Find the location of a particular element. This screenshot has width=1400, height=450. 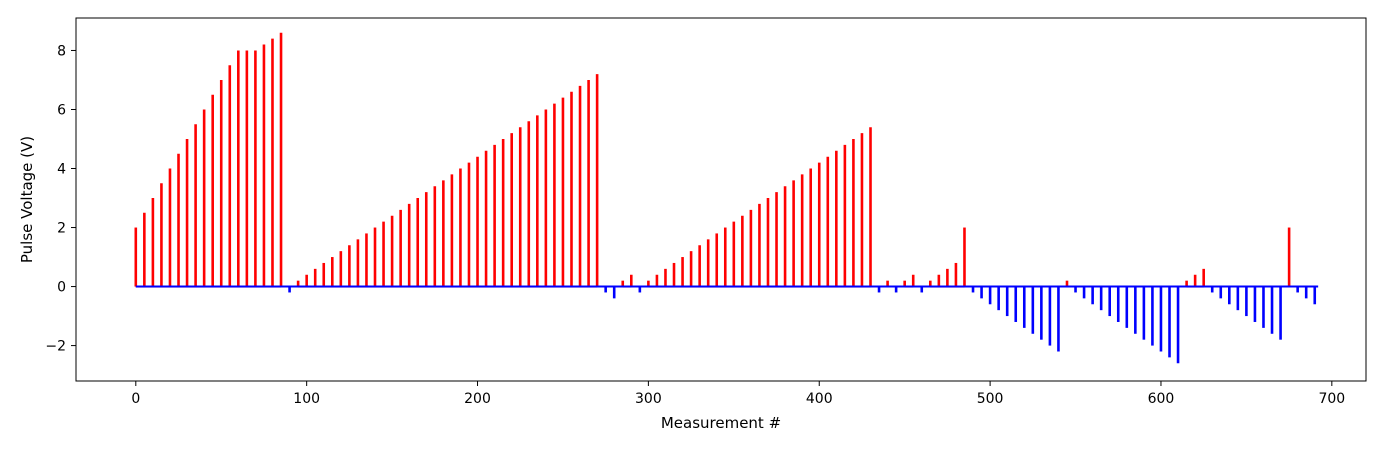

y-tick-label-8: 8 is located at coordinates (61, 51).